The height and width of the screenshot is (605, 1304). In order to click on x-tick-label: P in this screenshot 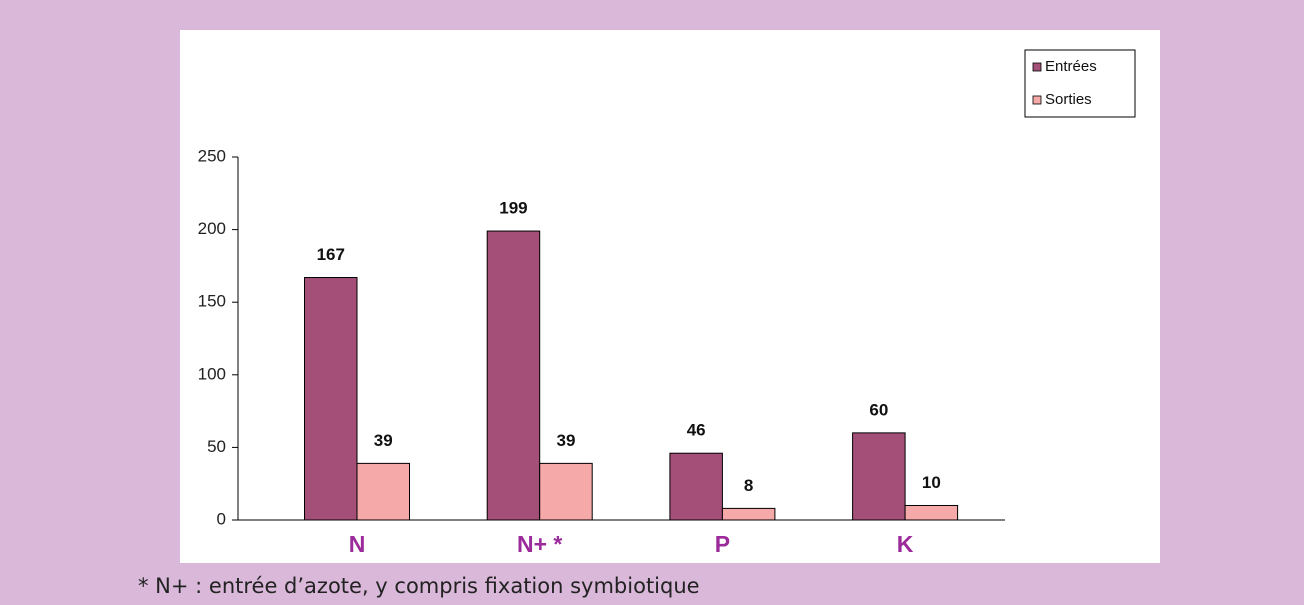, I will do `click(722, 544)`.